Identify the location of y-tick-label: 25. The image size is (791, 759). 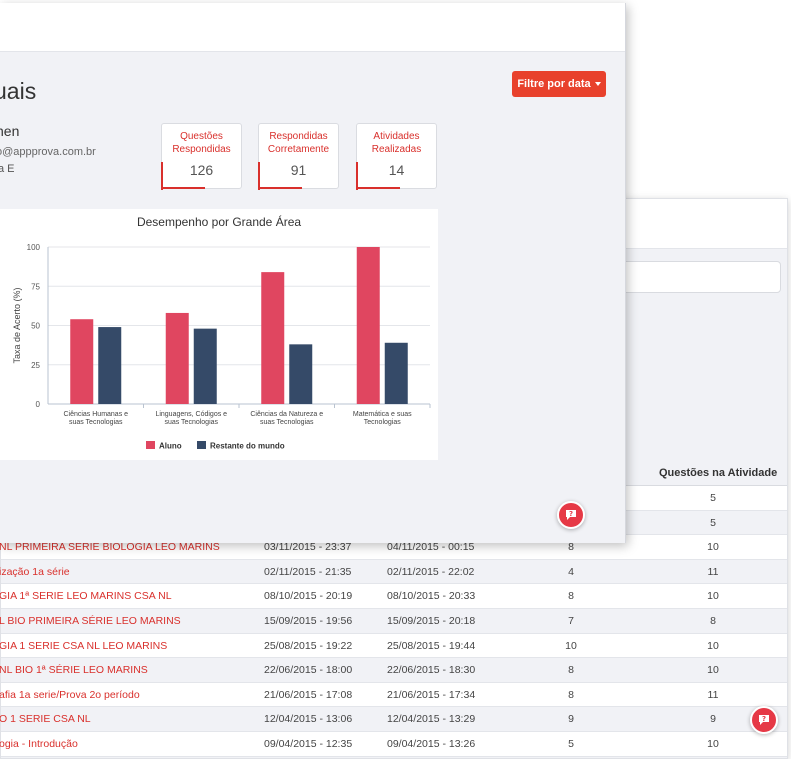
(35, 365).